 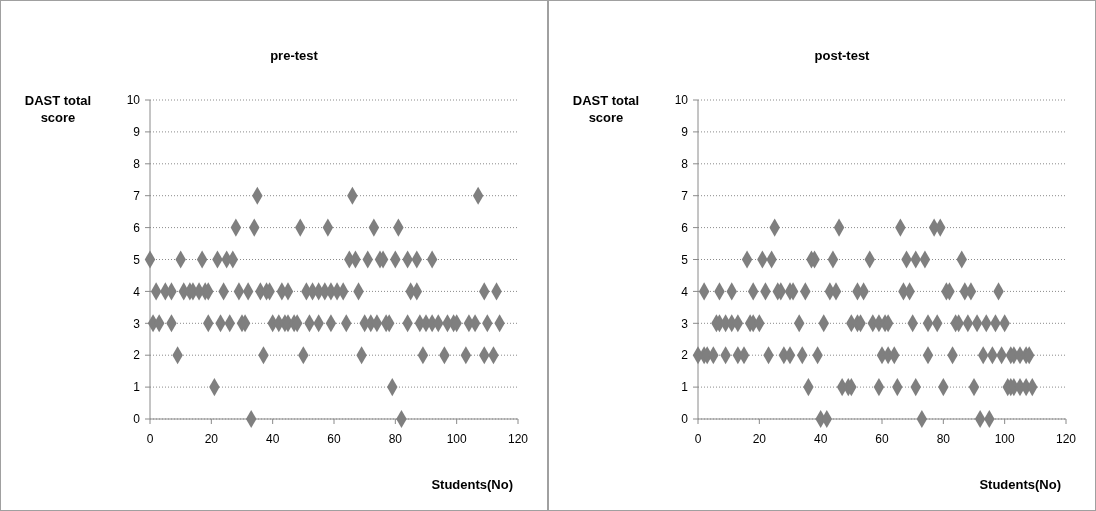 I want to click on chart-title: pre-test, so click(x=294, y=55).